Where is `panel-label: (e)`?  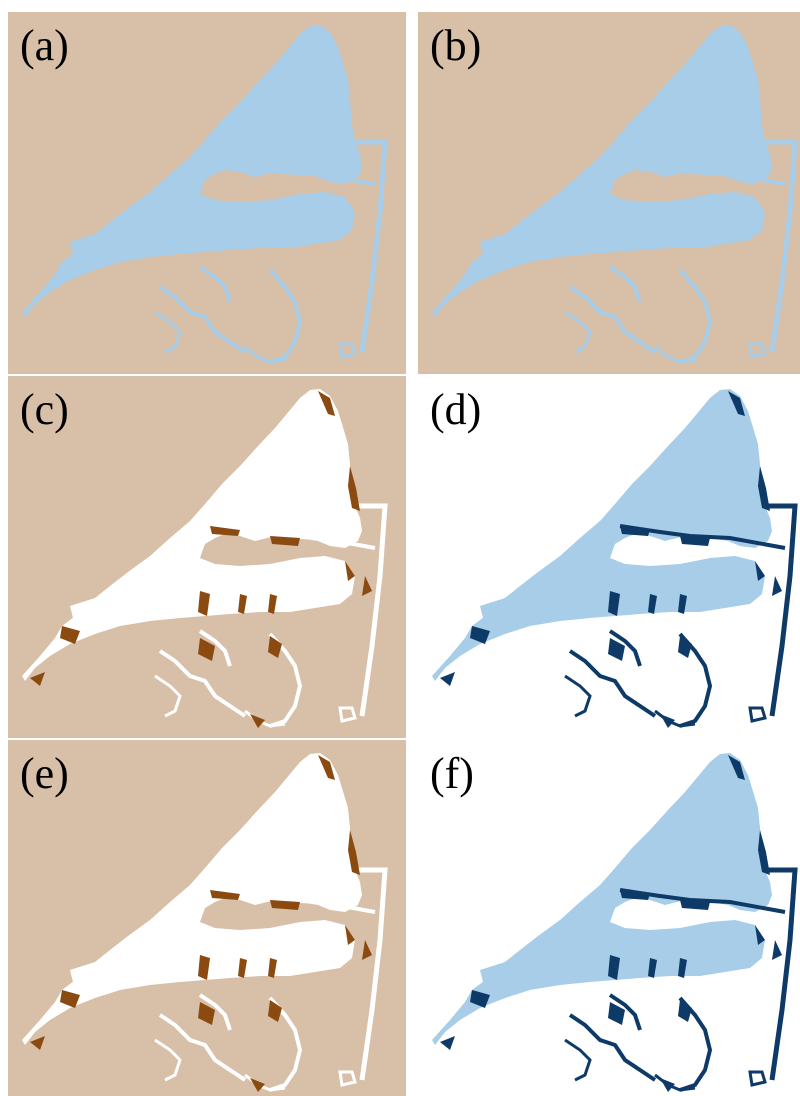 panel-label: (e) is located at coordinates (44, 773).